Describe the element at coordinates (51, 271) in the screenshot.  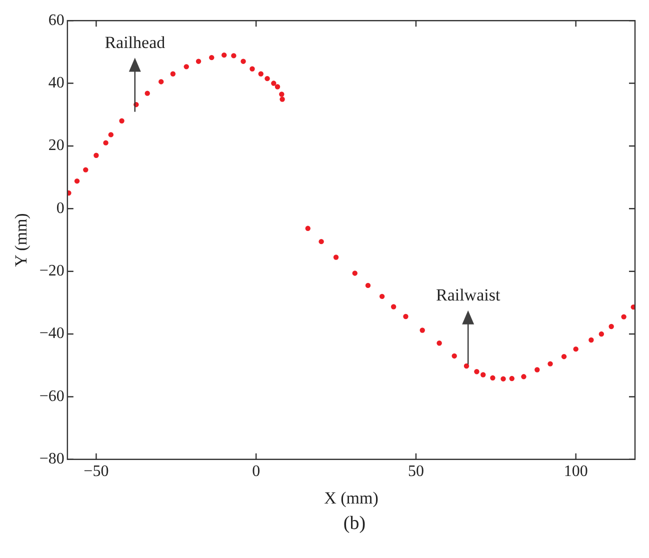
I see `y-tick-label: −20` at that location.